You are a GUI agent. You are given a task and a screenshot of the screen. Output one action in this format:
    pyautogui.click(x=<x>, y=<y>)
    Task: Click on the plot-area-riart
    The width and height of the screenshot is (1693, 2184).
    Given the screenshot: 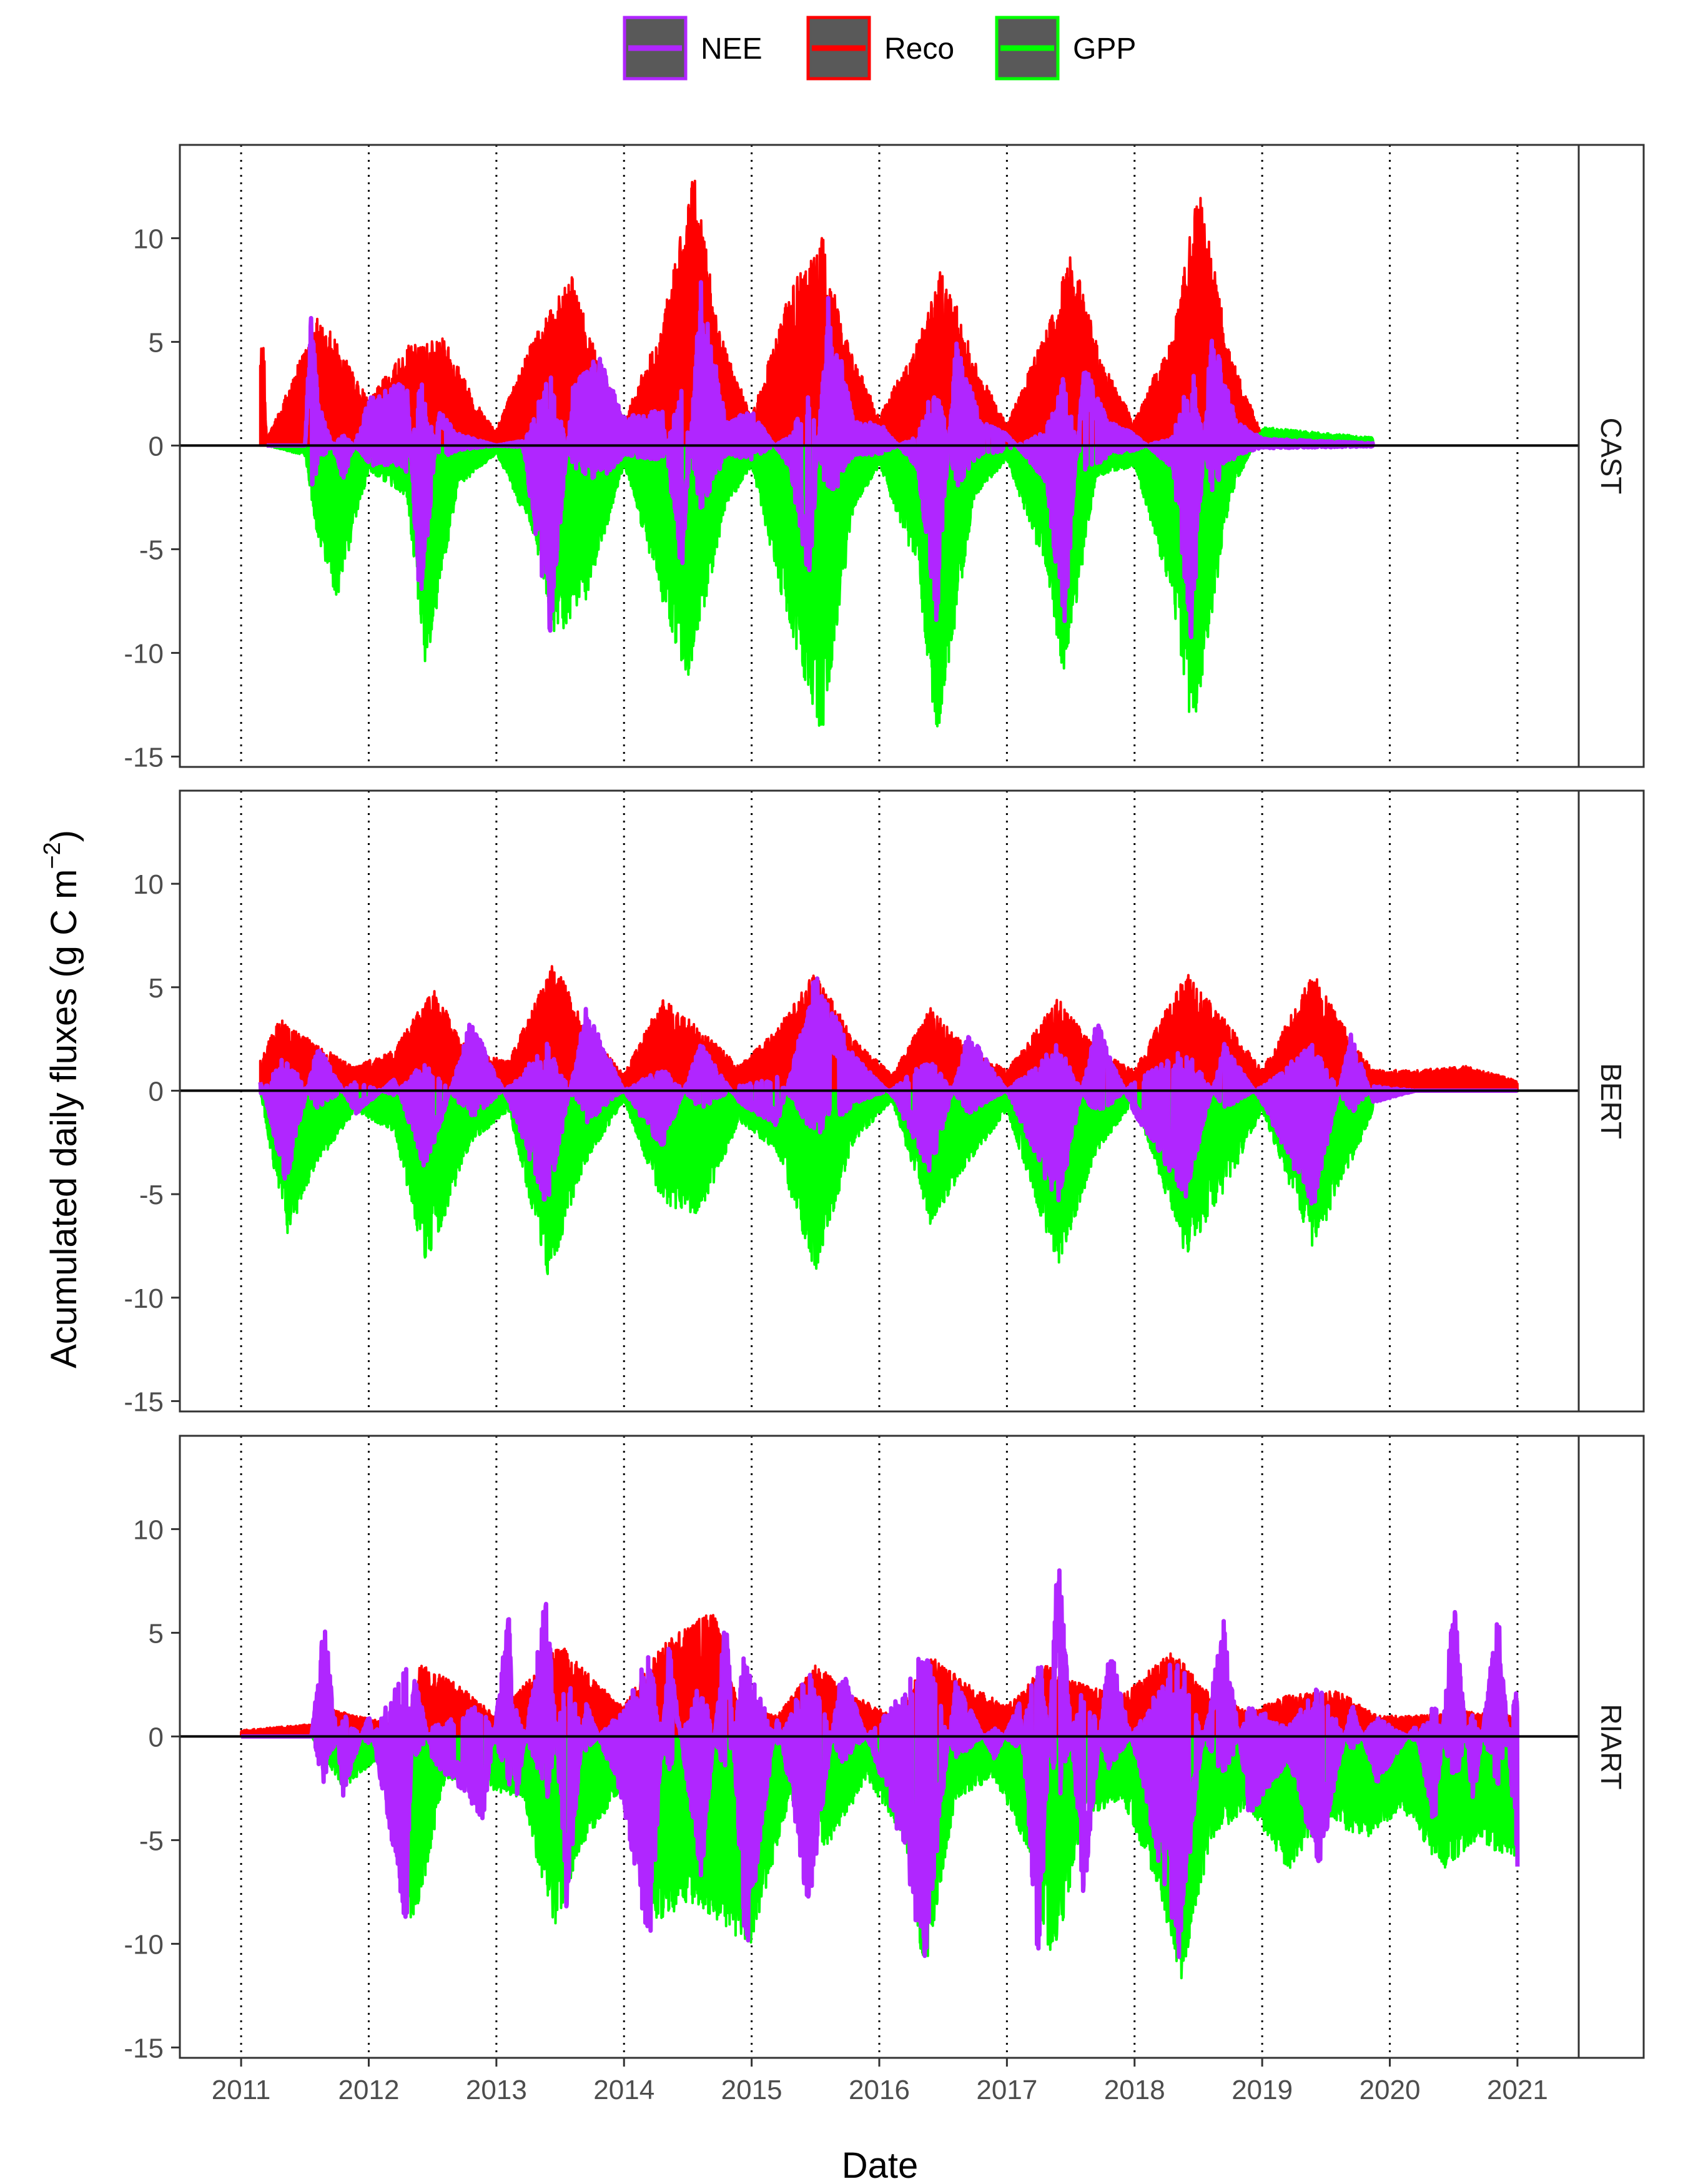 What is the action you would take?
    pyautogui.click(x=879, y=1774)
    